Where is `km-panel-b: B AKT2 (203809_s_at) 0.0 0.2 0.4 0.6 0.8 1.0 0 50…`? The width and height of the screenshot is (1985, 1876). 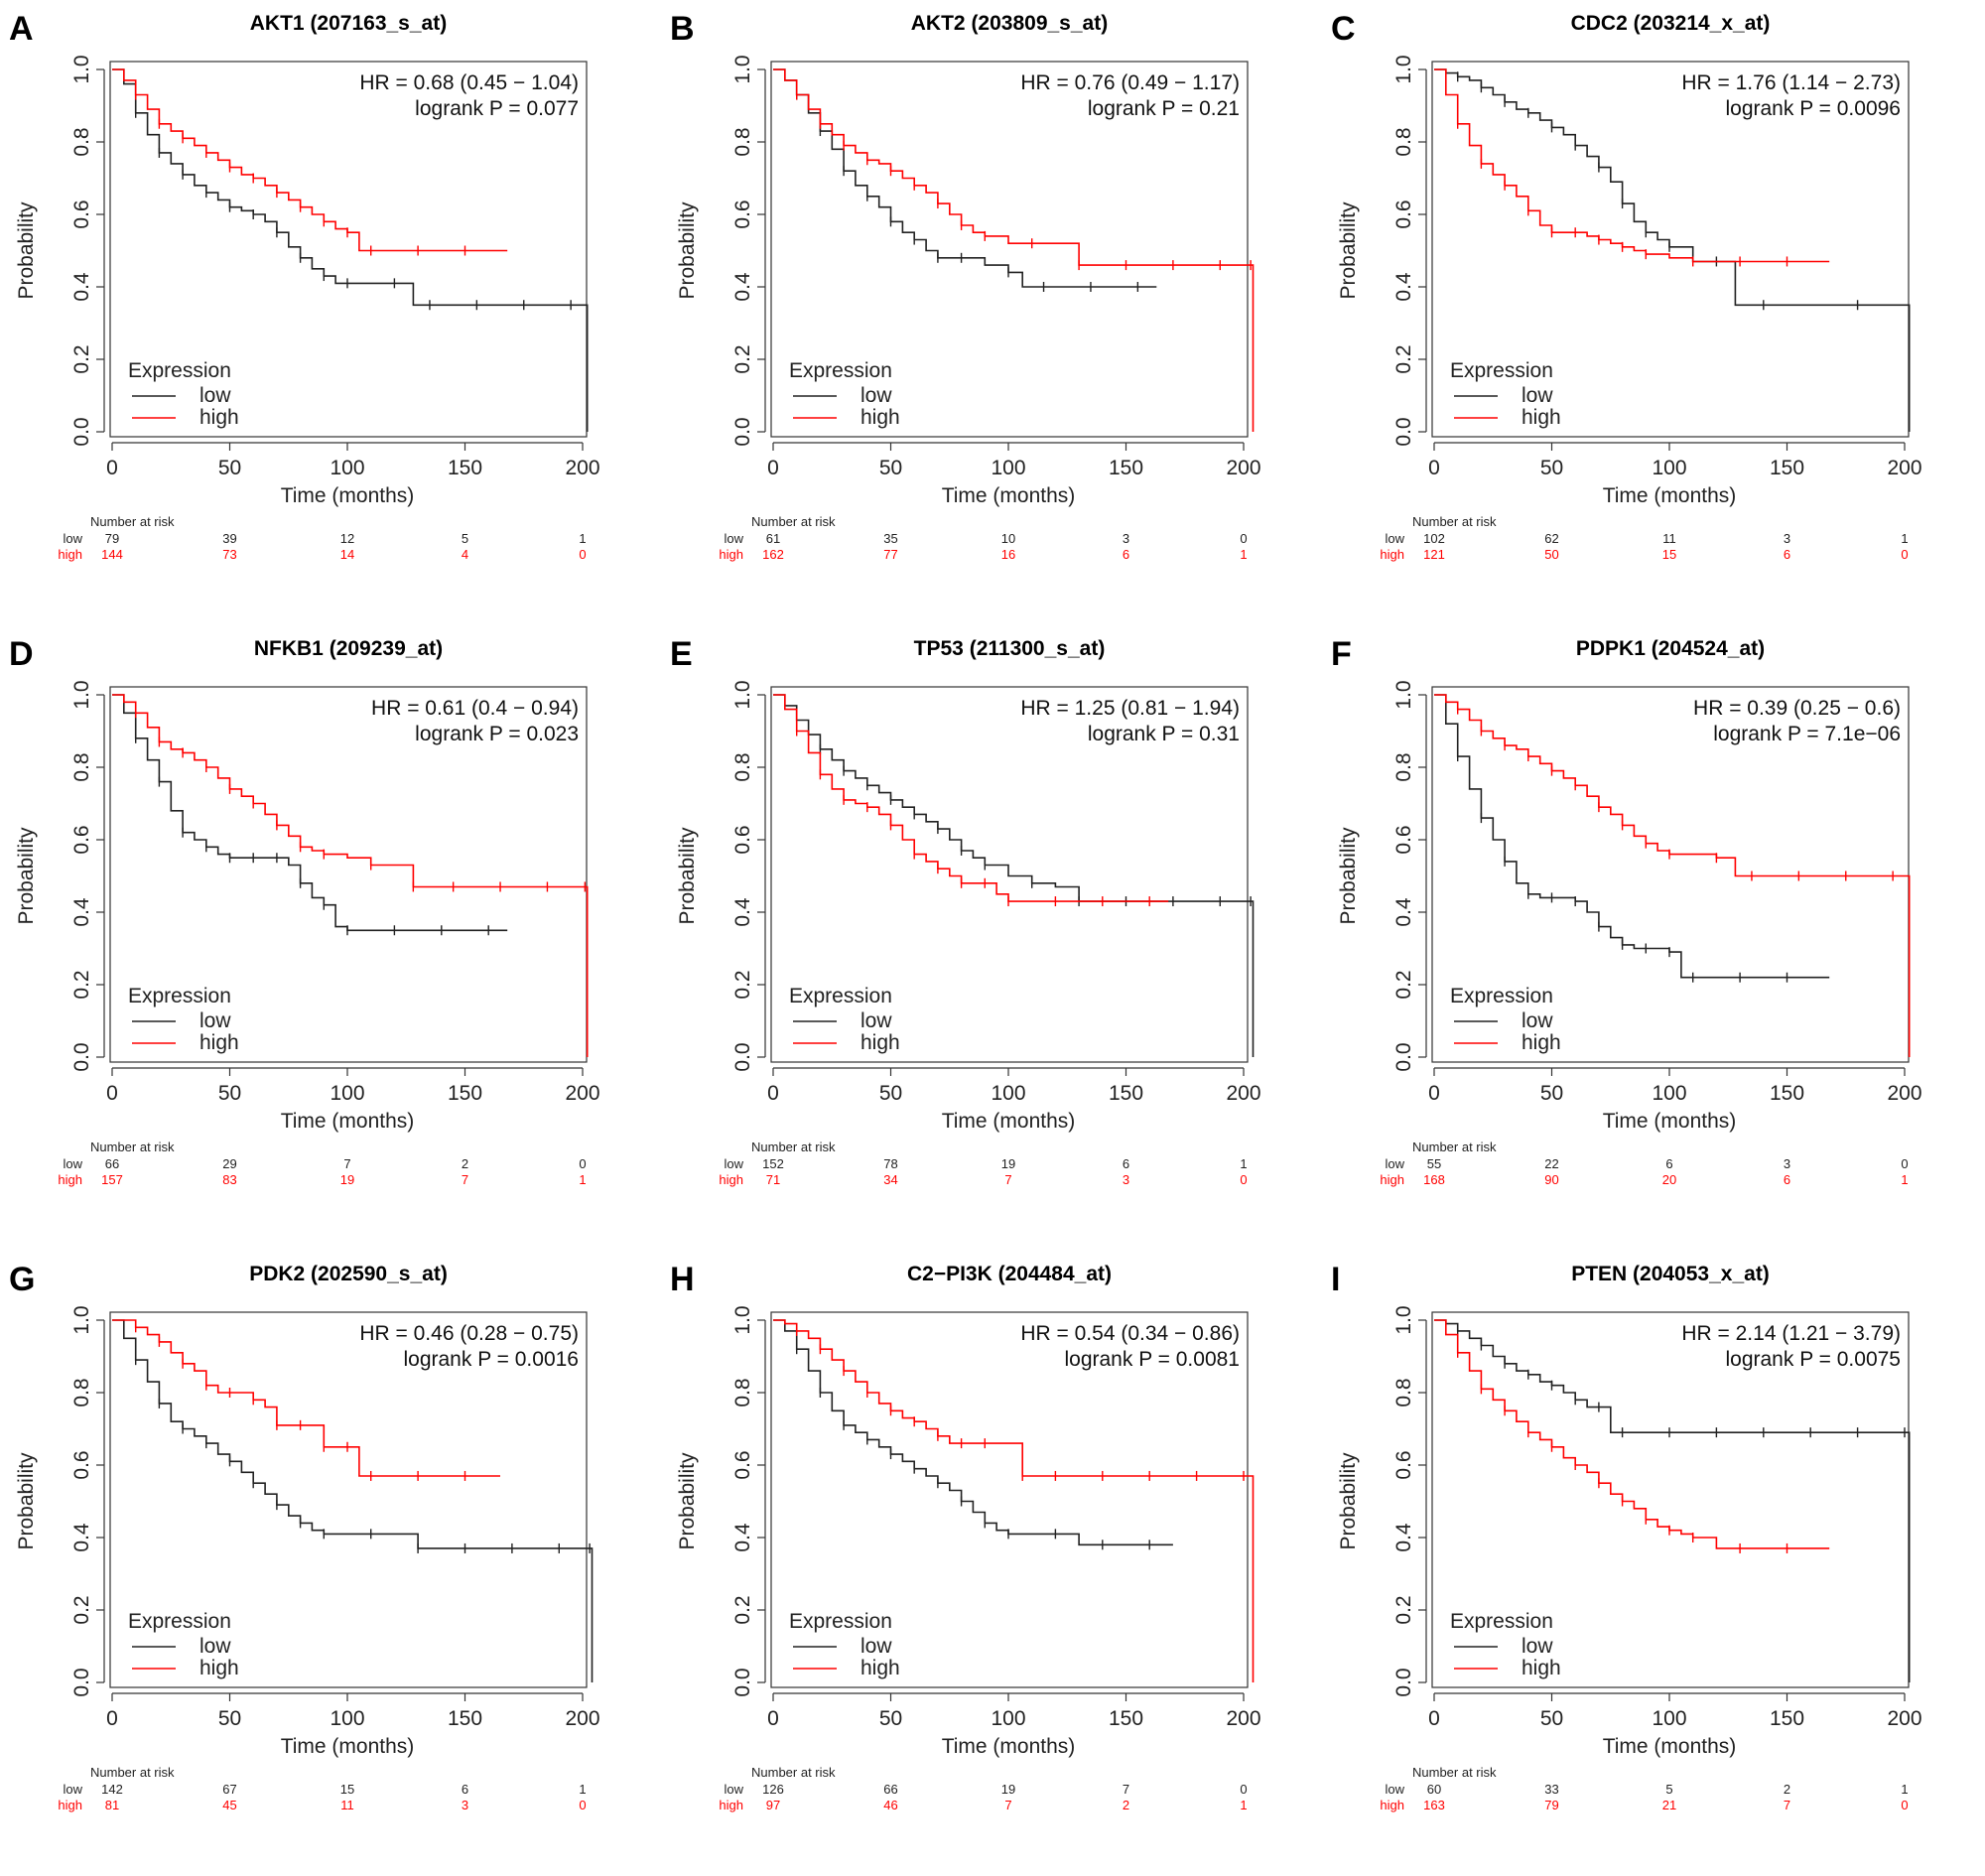 km-panel-b: B AKT2 (203809_s_at) 0.0 0.2 0.4 0.6 0.8 1.0 0 50… is located at coordinates (992, 312).